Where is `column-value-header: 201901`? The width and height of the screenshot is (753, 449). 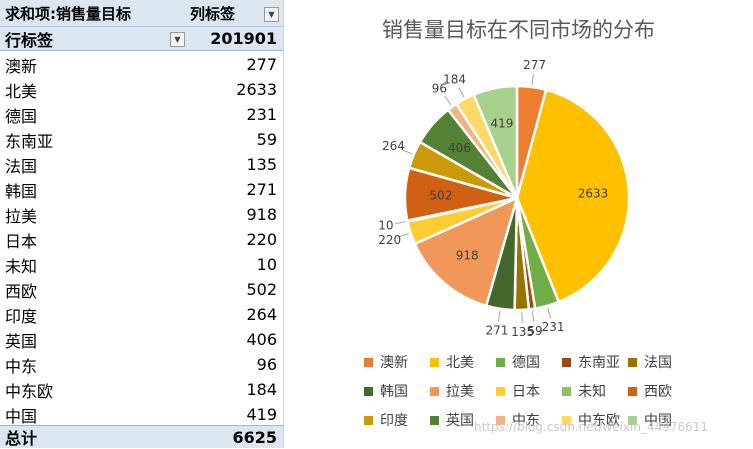 column-value-header: 201901 is located at coordinates (243, 38).